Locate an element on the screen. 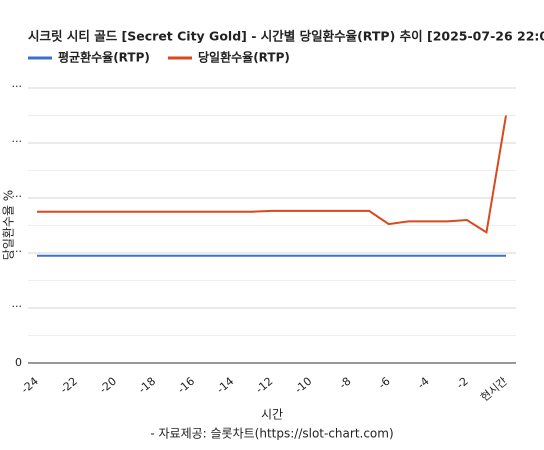 This screenshot has width=544, height=450. source-note: - 자료제공: 슬롯차트(https://slot-chart.com) is located at coordinates (271, 434).